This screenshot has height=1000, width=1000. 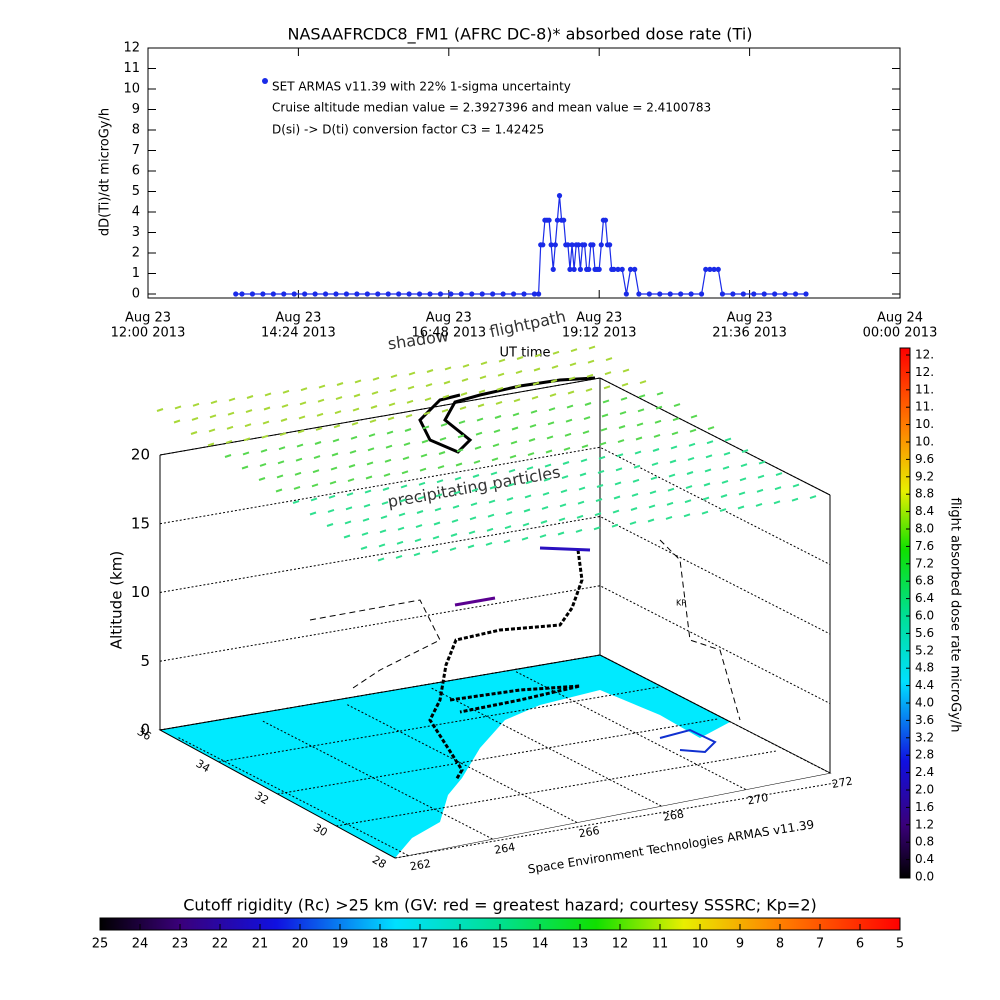 I want to click on colorbar-tick-label: 8.0, so click(x=924, y=529).